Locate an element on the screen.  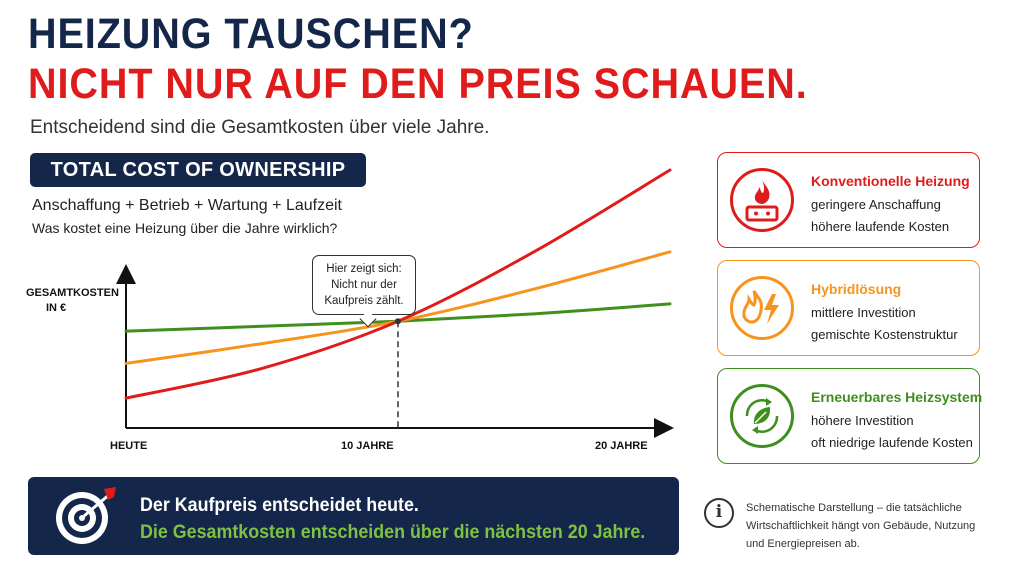
card-line2: höhere laufende Kosten is located at coordinates (880, 226).